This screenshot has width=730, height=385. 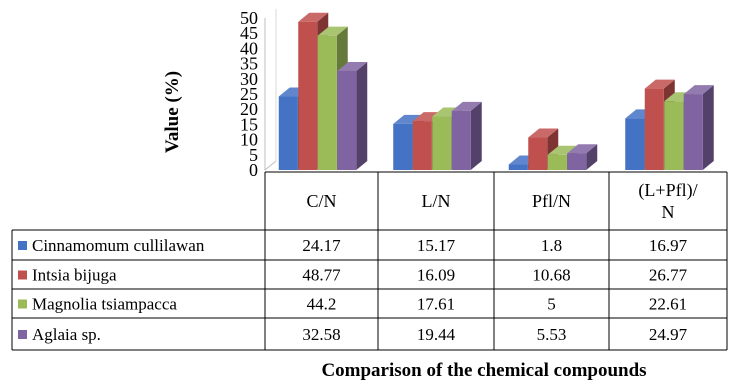 I want to click on data-label: 24.97, so click(x=668, y=334).